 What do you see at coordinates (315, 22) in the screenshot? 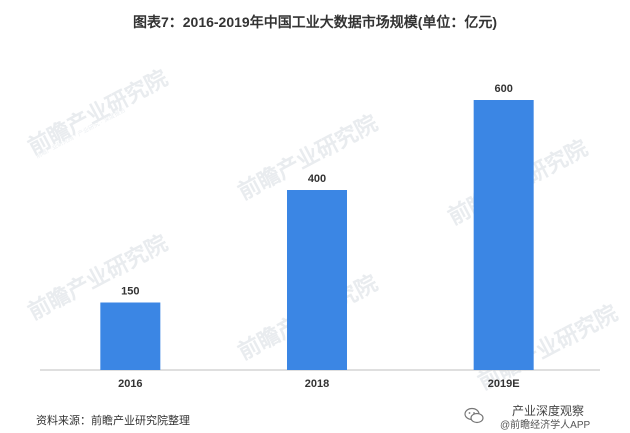
I see `chart-title: 图表7：2016-2019年中国工业大数据市场规模(单位：亿元)` at bounding box center [315, 22].